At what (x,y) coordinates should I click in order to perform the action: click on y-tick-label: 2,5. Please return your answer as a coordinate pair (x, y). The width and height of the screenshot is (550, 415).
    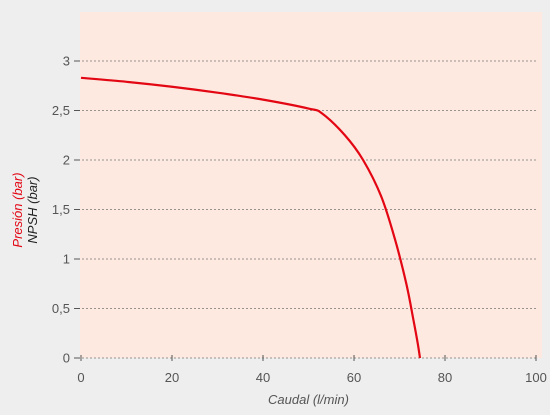
    Looking at the image, I should click on (61, 110).